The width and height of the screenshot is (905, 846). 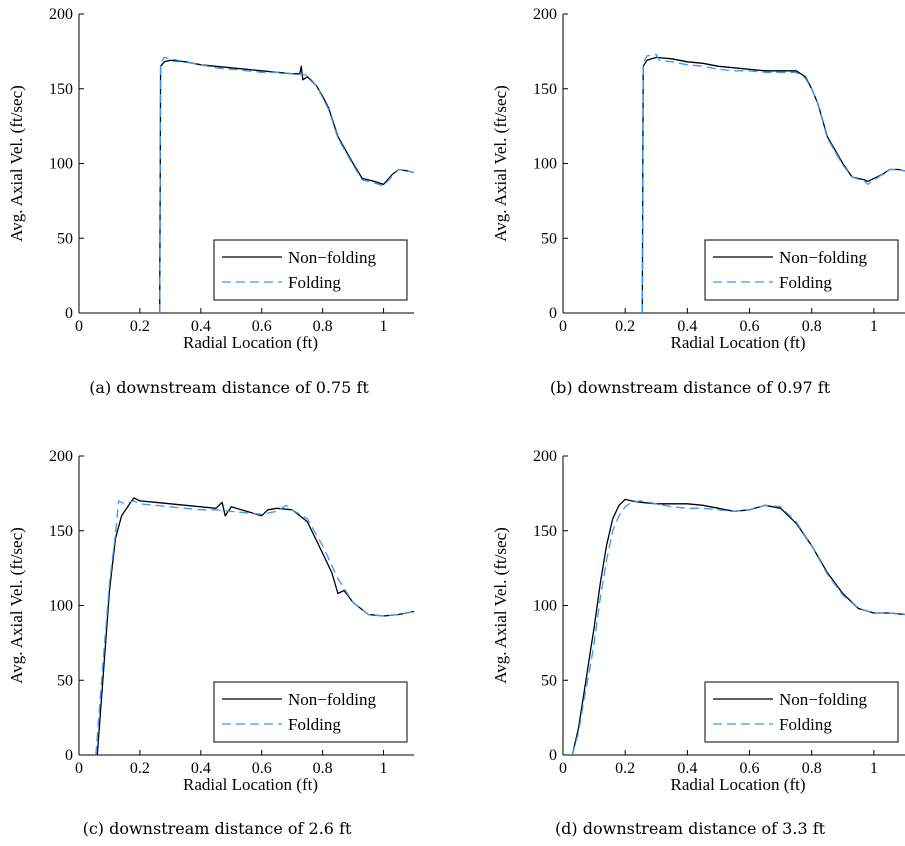 What do you see at coordinates (229, 387) in the screenshot?
I see `panel-caption: (a) downstream distance of 0.75 ft` at bounding box center [229, 387].